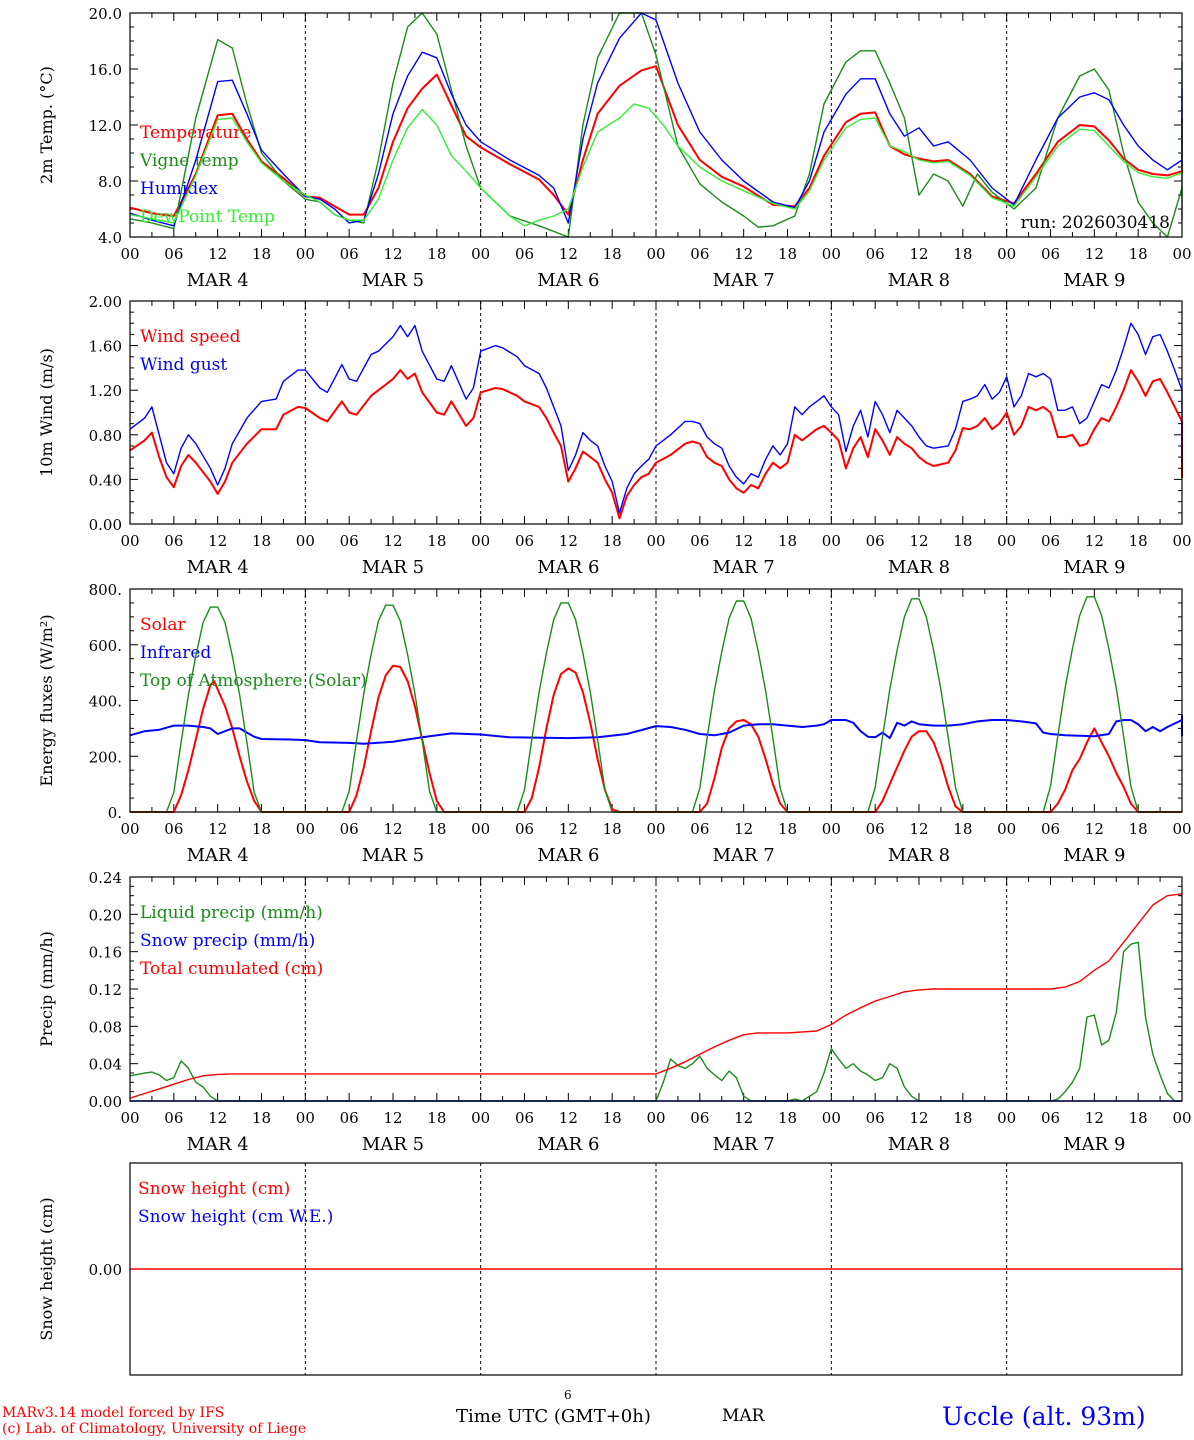 The image size is (1194, 1440). Describe the element at coordinates (568, 1395) in the screenshot. I see `center-day-label: 6` at that location.